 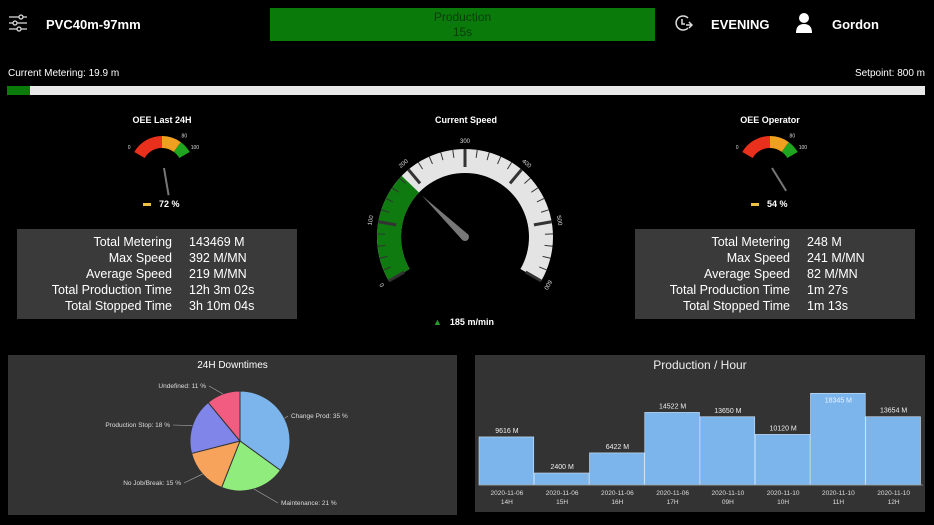 I want to click on stats-value: 12h 3m 02s, so click(x=222, y=290).